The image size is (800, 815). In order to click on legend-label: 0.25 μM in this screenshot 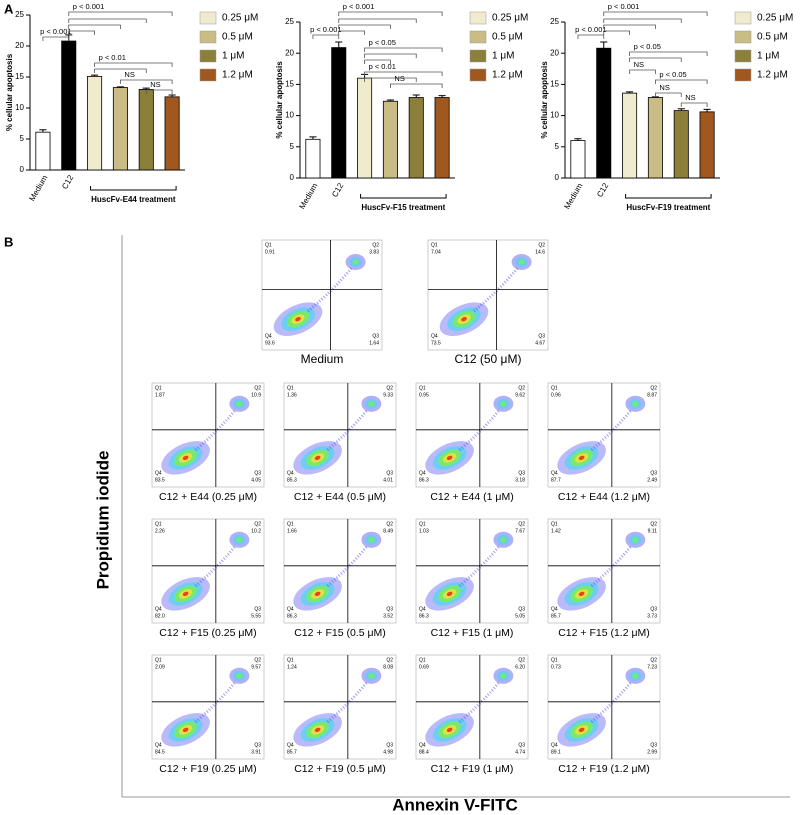, I will do `click(775, 18)`.